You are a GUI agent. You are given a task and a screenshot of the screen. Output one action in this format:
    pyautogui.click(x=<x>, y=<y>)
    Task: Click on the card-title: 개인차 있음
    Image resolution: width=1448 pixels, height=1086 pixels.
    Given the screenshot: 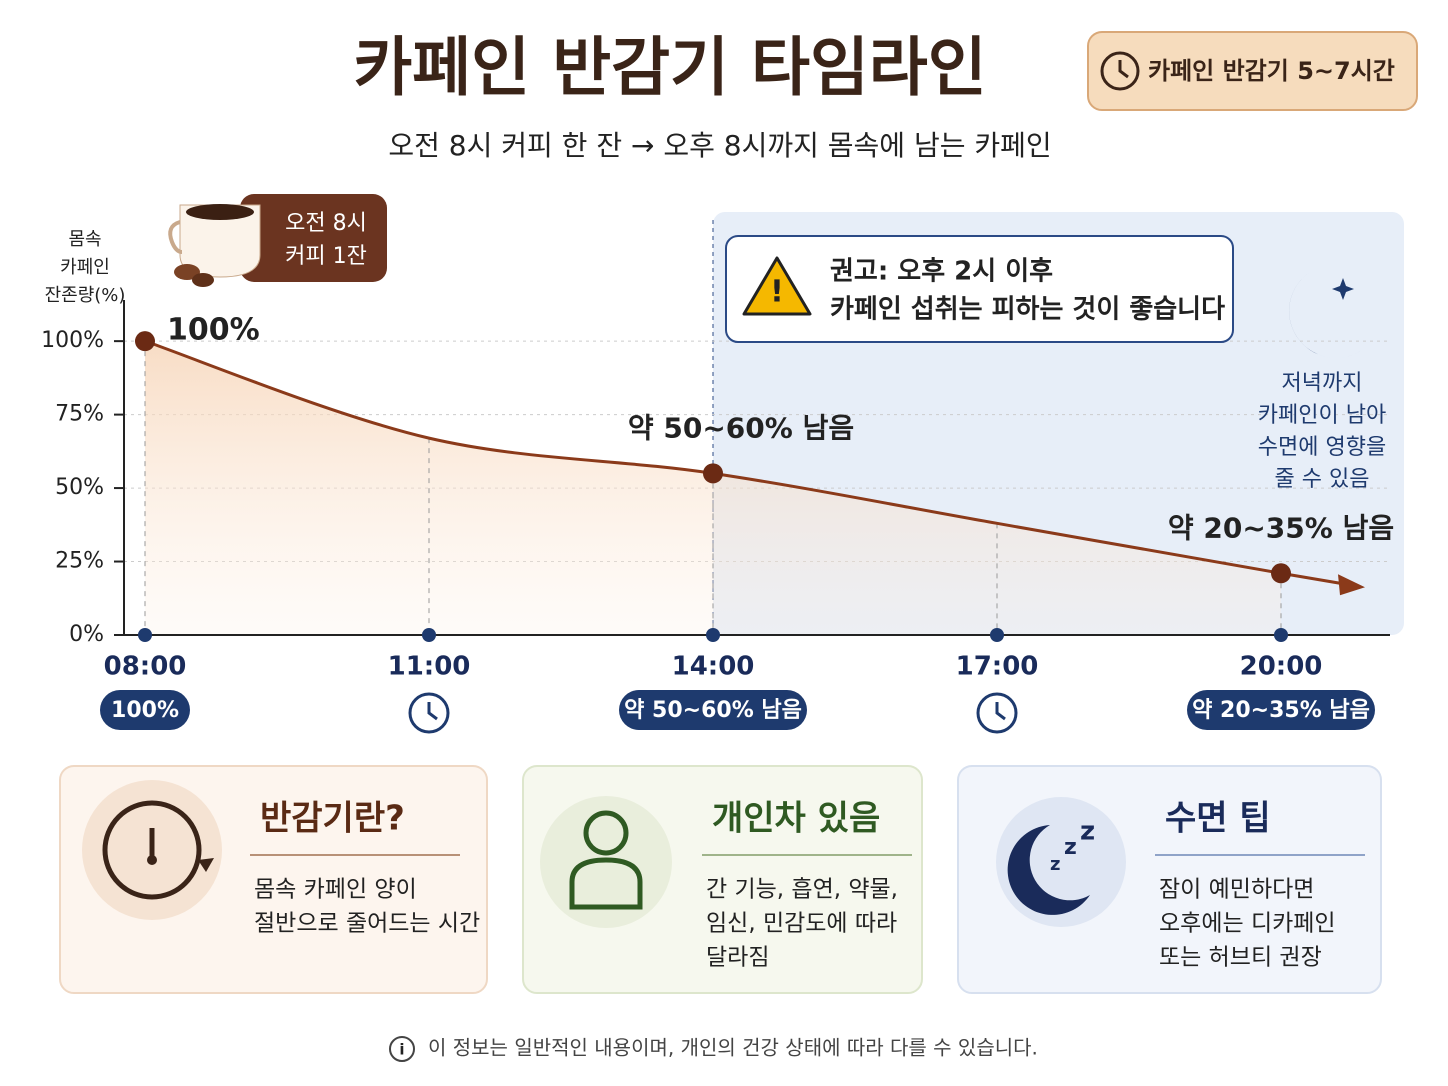 What is the action you would take?
    pyautogui.click(x=796, y=819)
    